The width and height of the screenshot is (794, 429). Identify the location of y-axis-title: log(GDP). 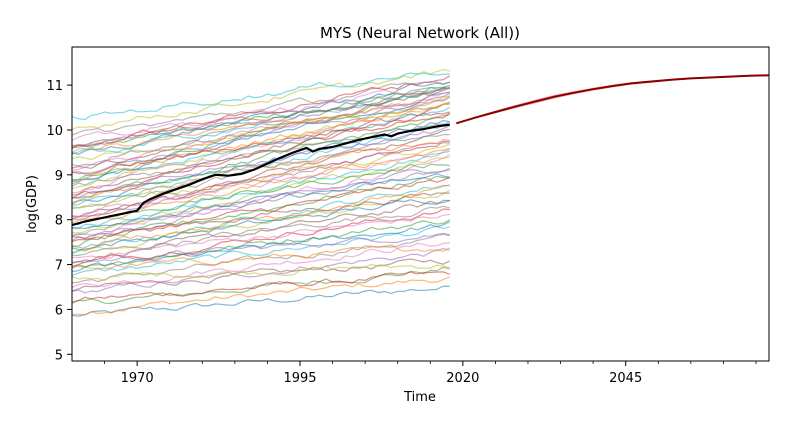
(32, 204).